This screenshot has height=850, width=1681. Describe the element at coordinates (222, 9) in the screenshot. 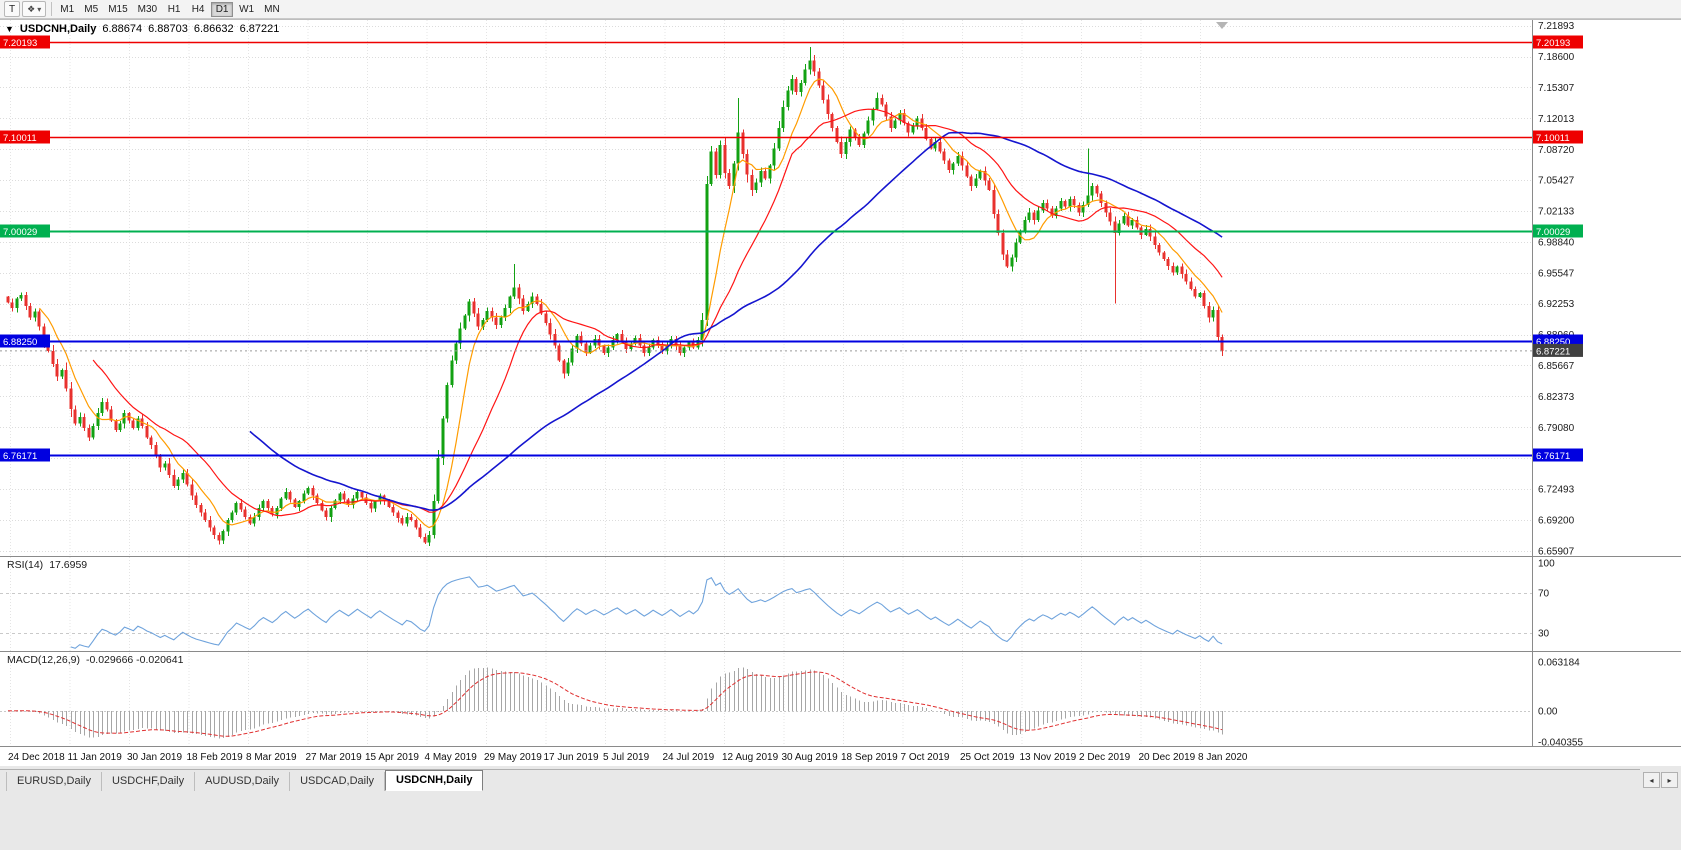

I see `timeframe-button-d1: D1` at that location.